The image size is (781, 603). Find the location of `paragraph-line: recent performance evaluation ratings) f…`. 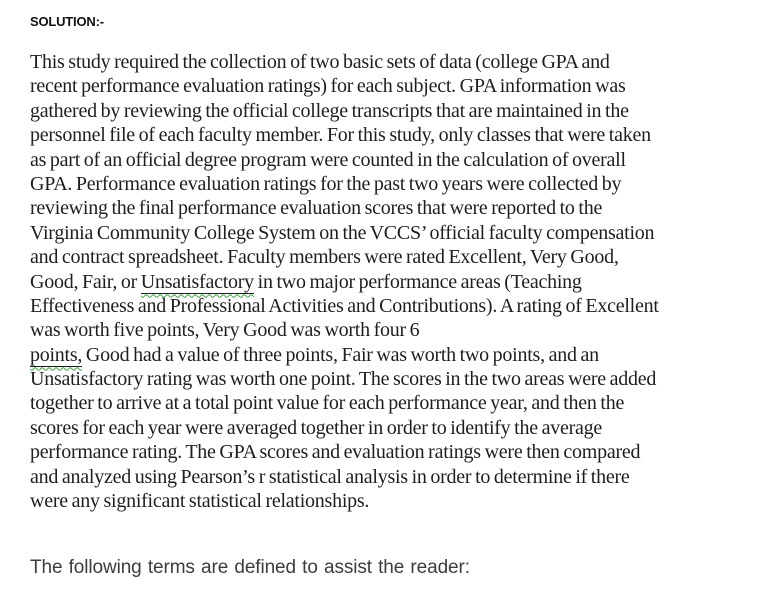

paragraph-line: recent performance evaluation ratings) f… is located at coordinates (328, 86).